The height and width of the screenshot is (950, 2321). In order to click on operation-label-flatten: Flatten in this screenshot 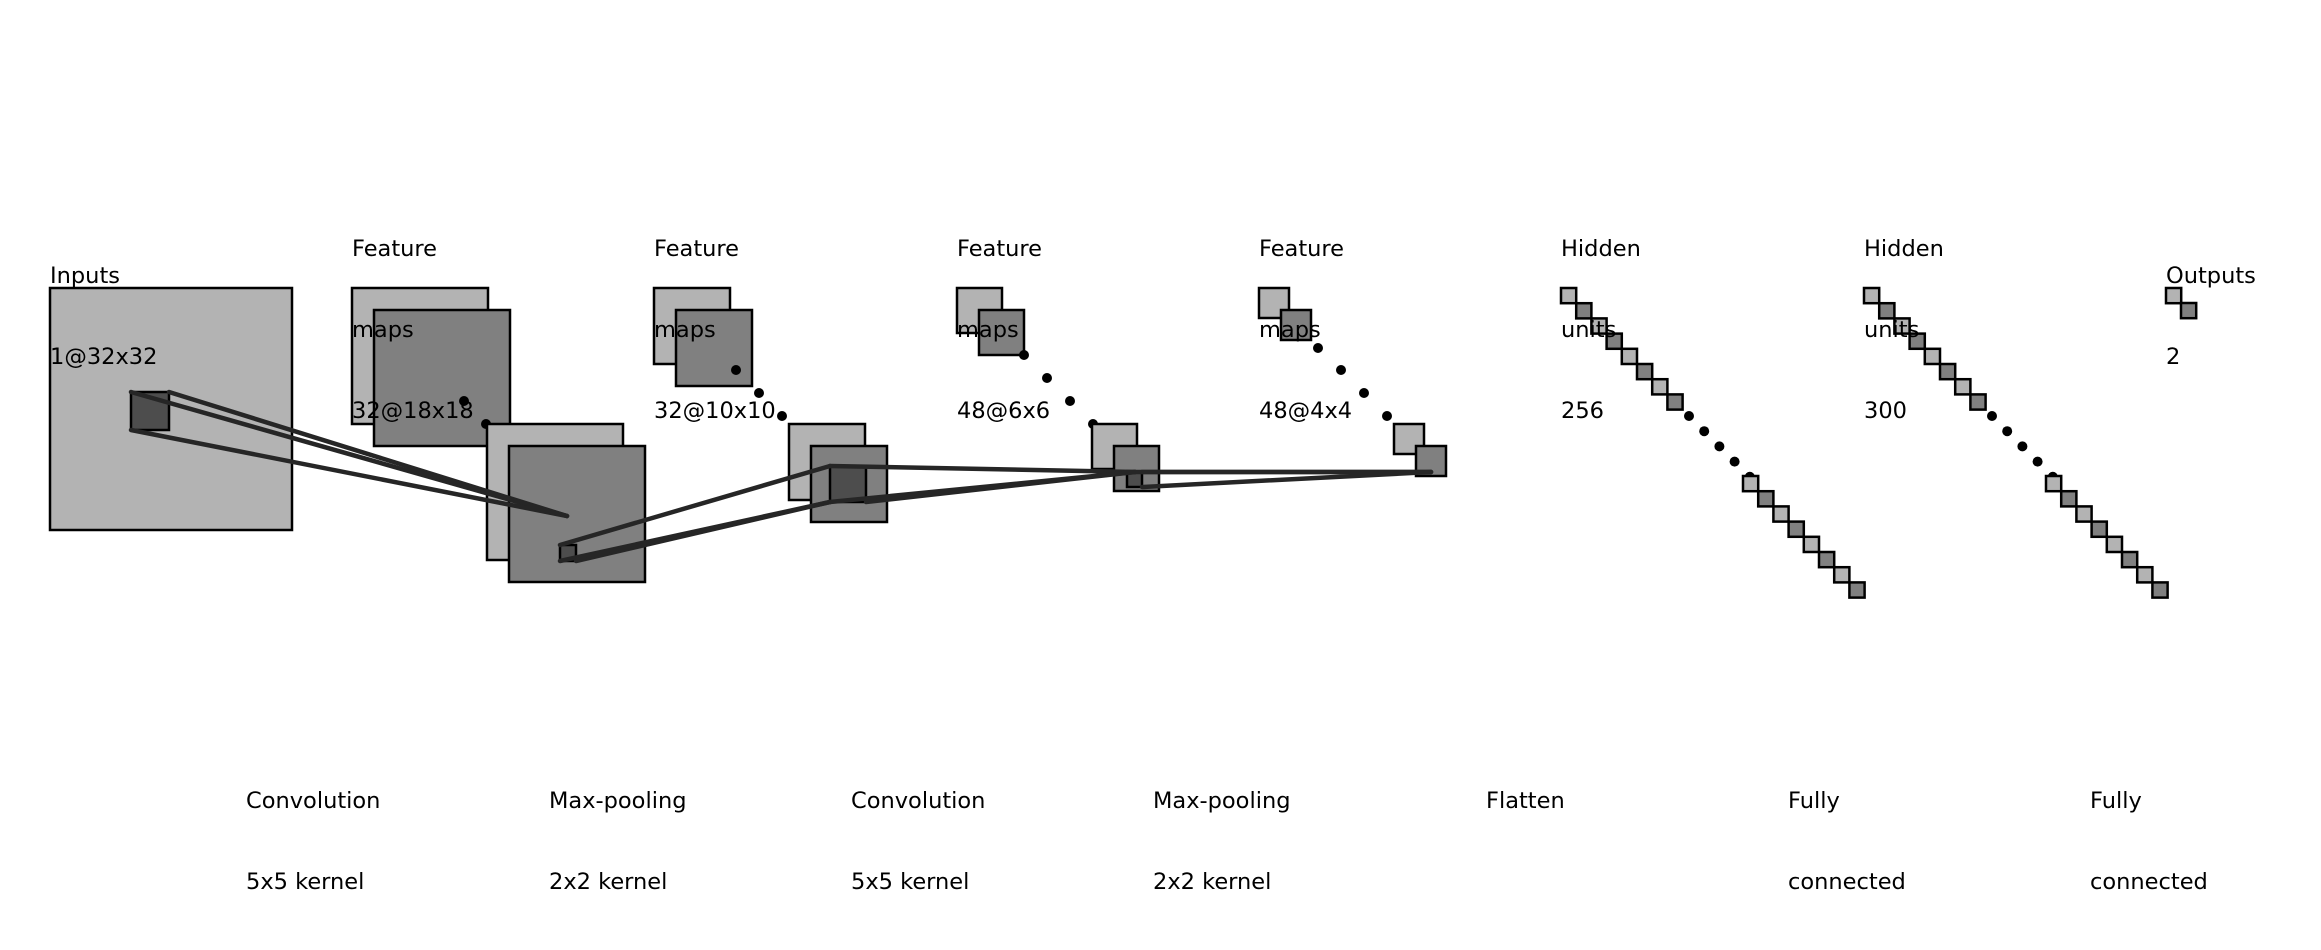, I will do `click(1525, 801)`.